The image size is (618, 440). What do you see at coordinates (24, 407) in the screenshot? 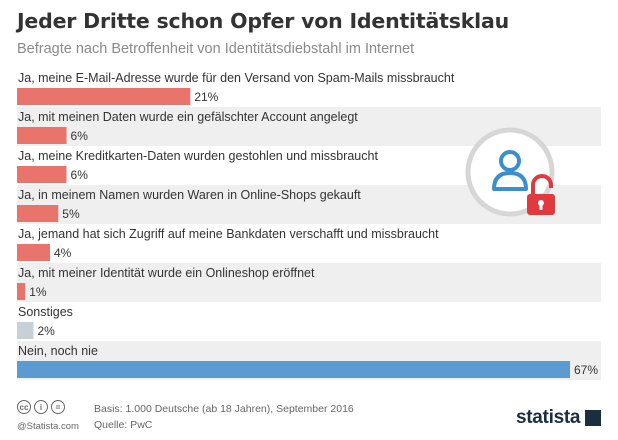
I see `cc-icon: cc` at bounding box center [24, 407].